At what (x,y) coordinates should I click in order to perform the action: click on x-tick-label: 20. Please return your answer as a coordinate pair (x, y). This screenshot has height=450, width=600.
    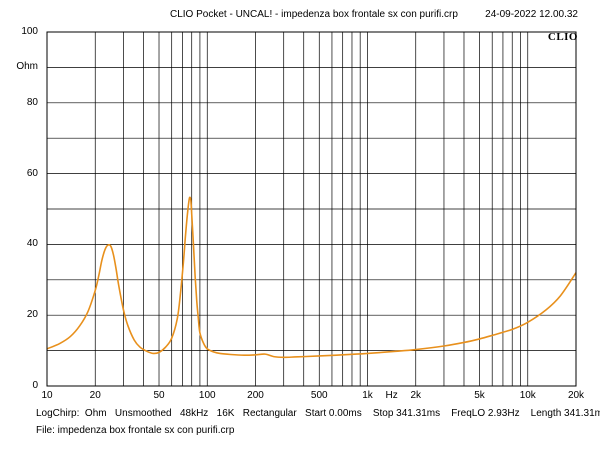
    Looking at the image, I should click on (95, 395).